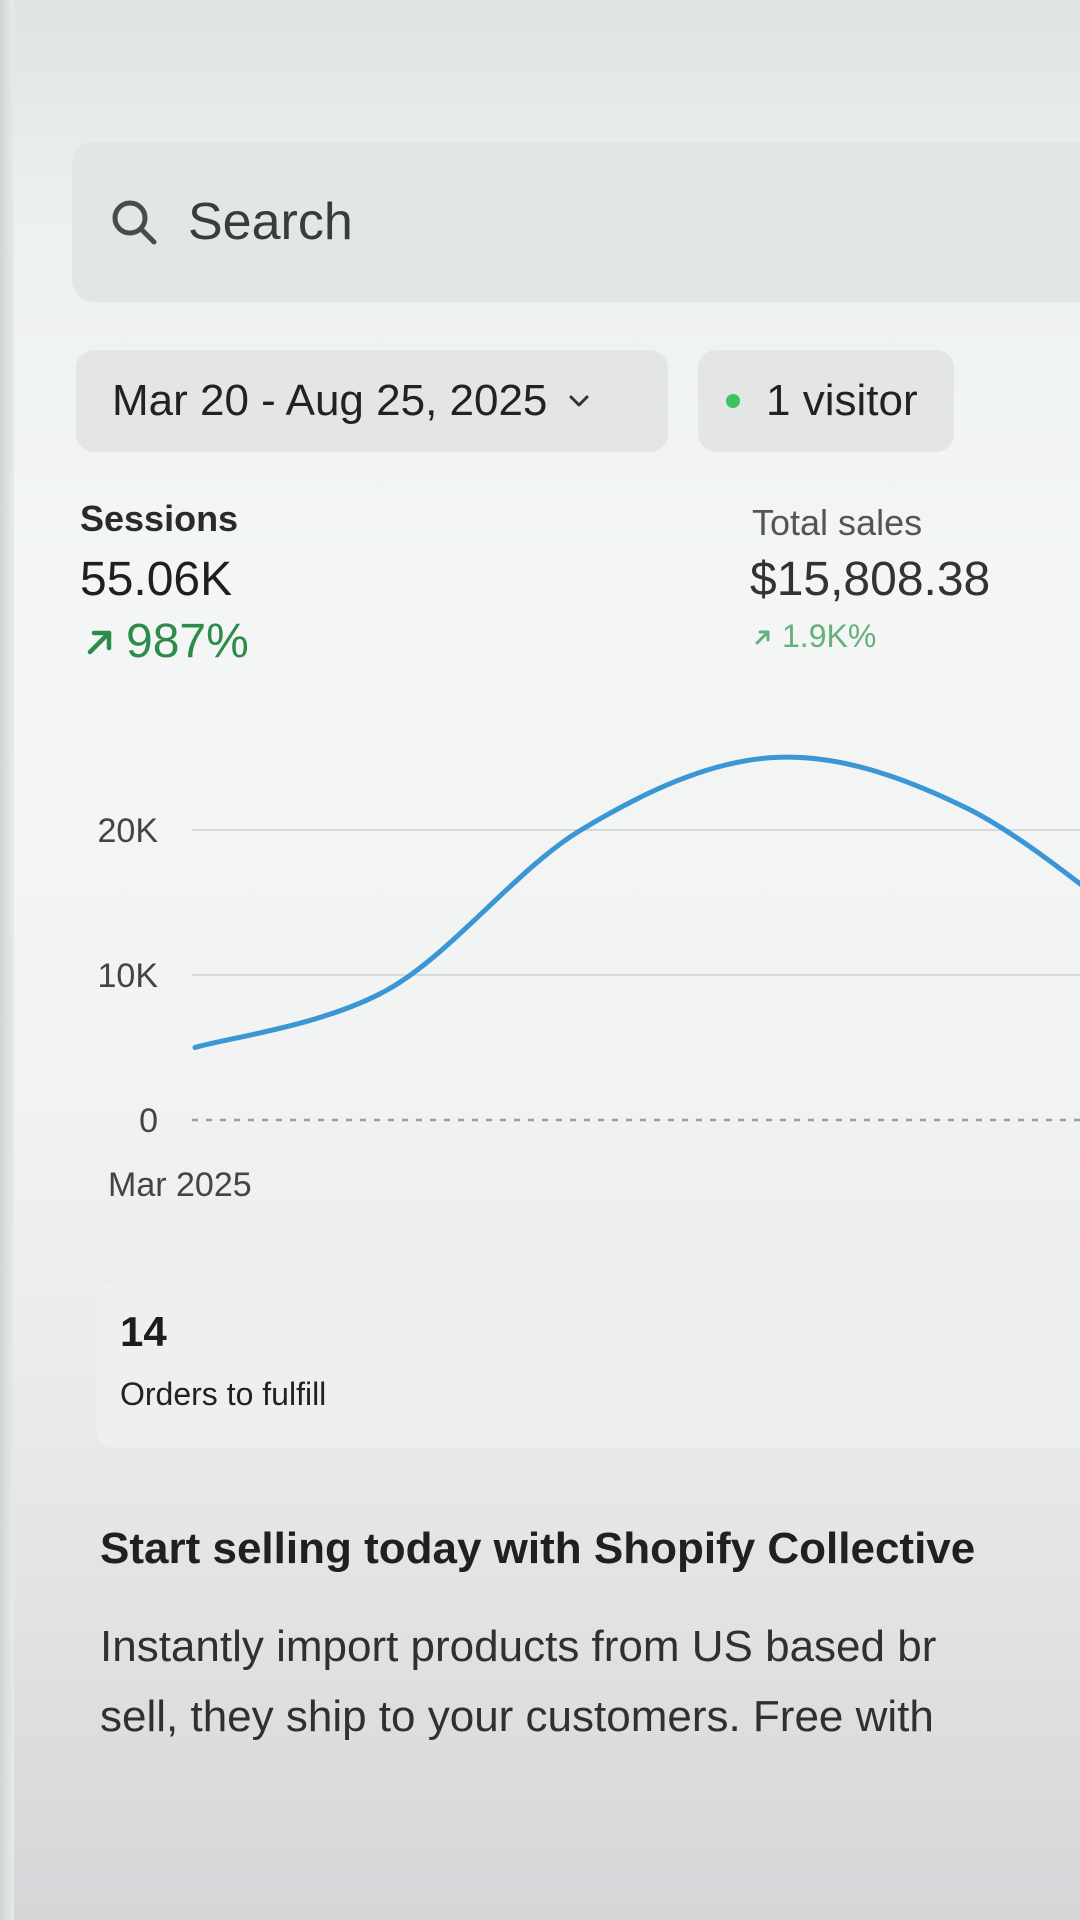 Image resolution: width=1080 pixels, height=1920 pixels. I want to click on date-range-picker: Mar 20 - Aug 25, 2025, so click(372, 401).